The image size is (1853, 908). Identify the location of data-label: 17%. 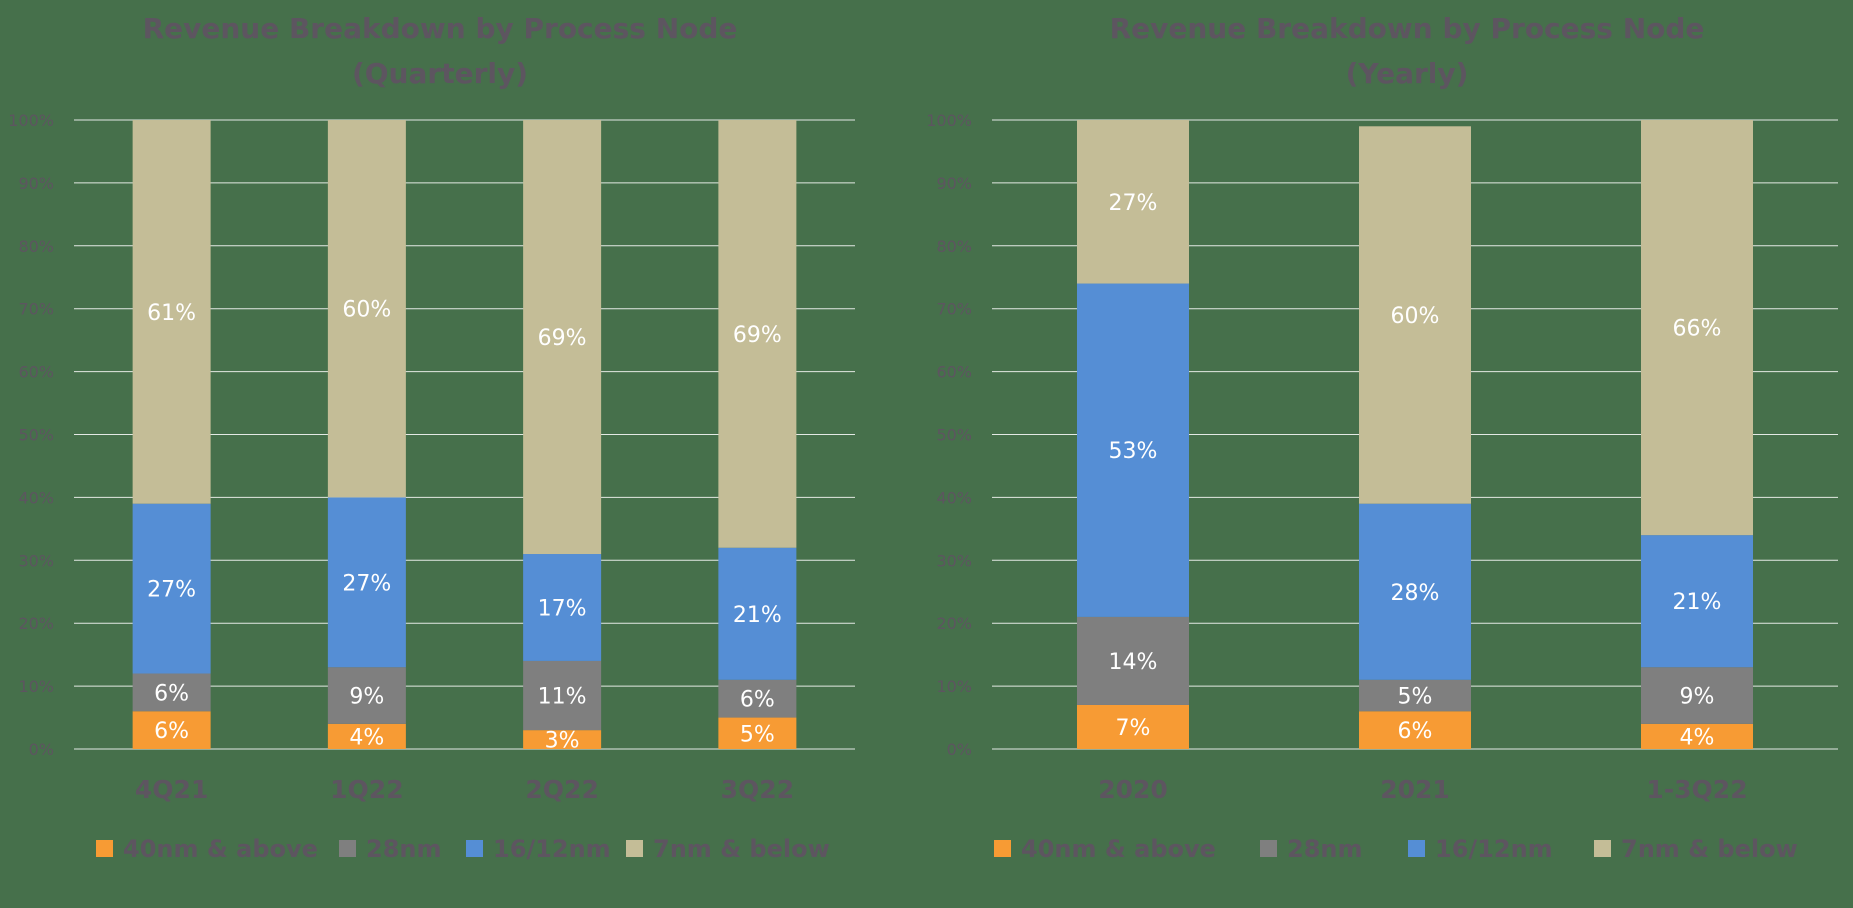
(562, 608).